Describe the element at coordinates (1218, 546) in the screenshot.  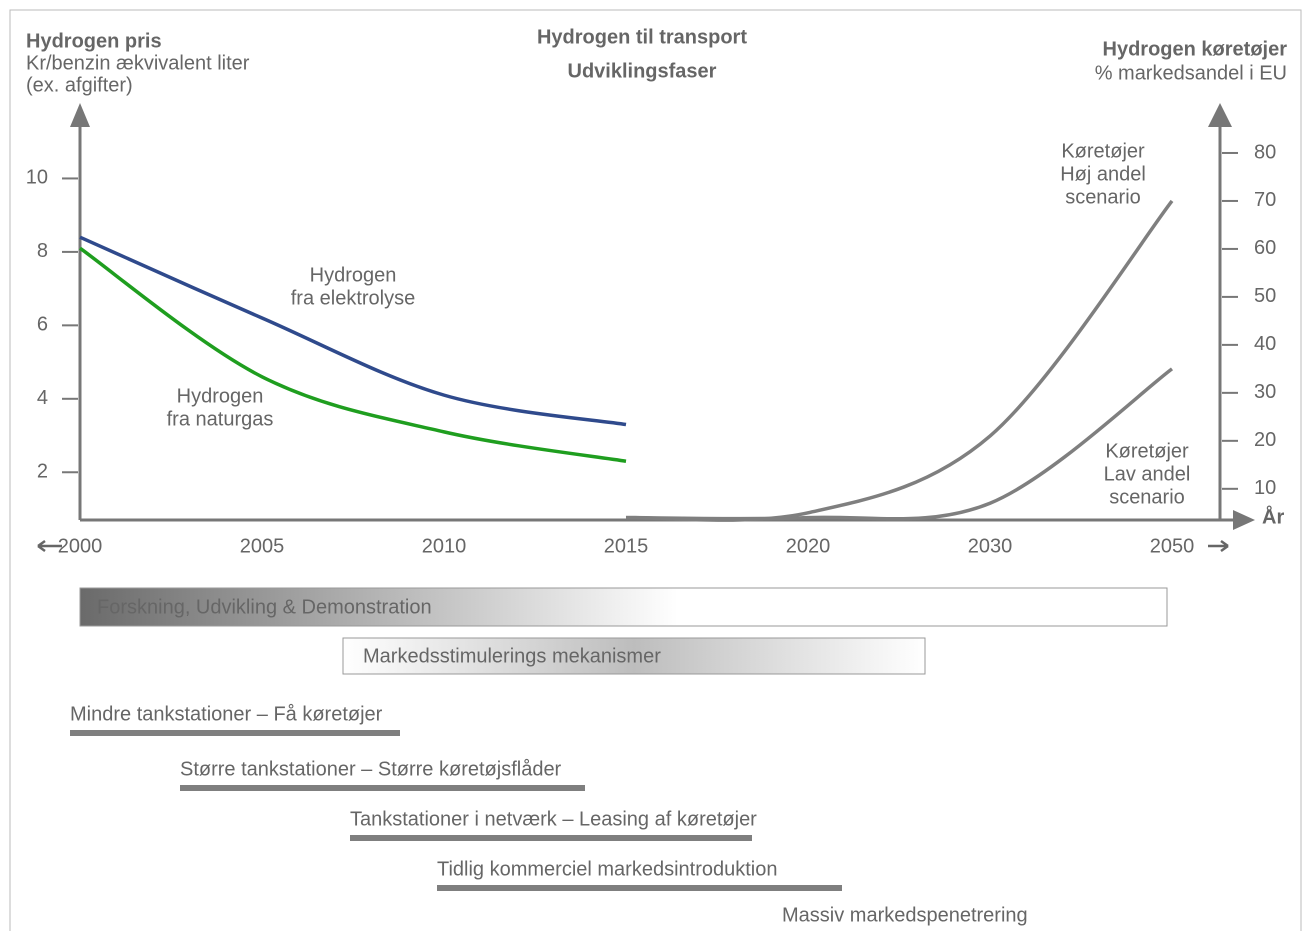
I see `right-arrow` at that location.